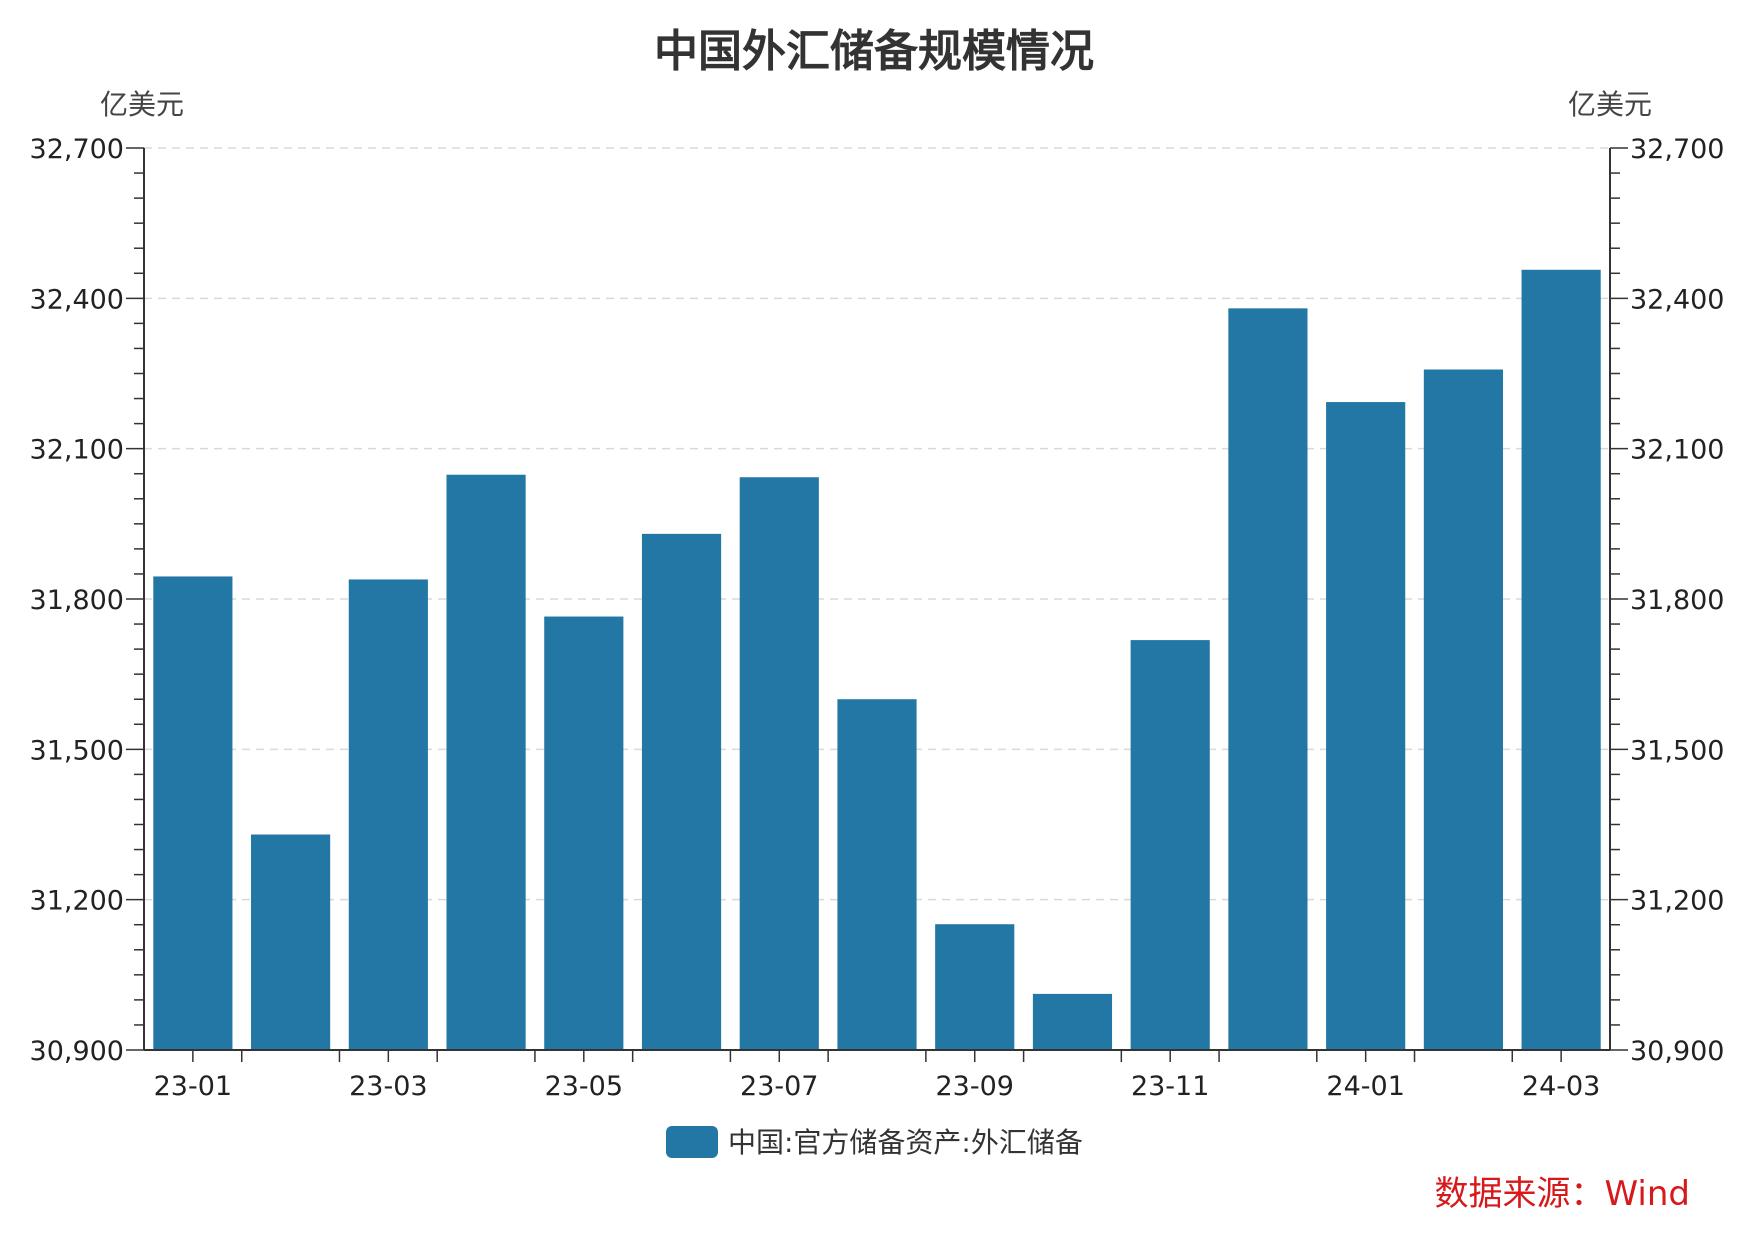 The image size is (1748, 1237). Describe the element at coordinates (1677, 299) in the screenshot. I see `y-tick-label-right: 32,400` at that location.